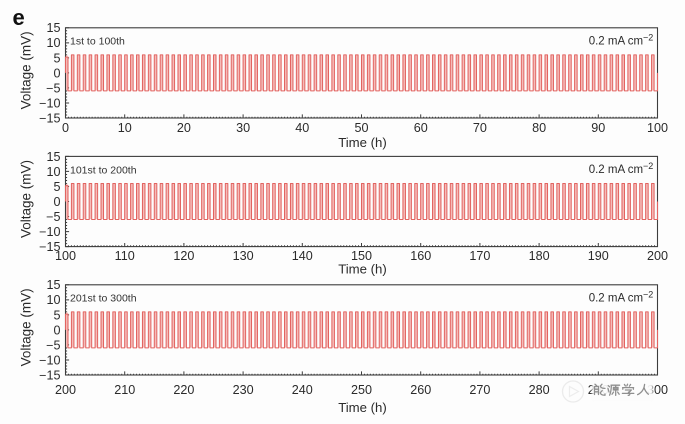 This screenshot has height=424, width=685. What do you see at coordinates (420, 390) in the screenshot?
I see `svg-text: 260` at bounding box center [420, 390].